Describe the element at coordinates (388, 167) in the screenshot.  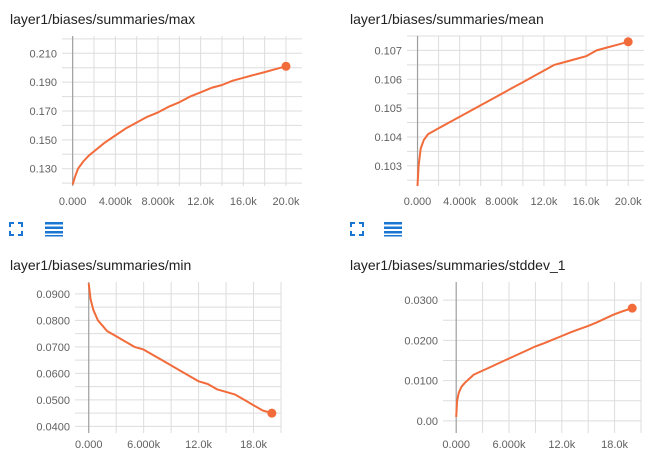
I see `y-tick-label: 0.103` at that location.